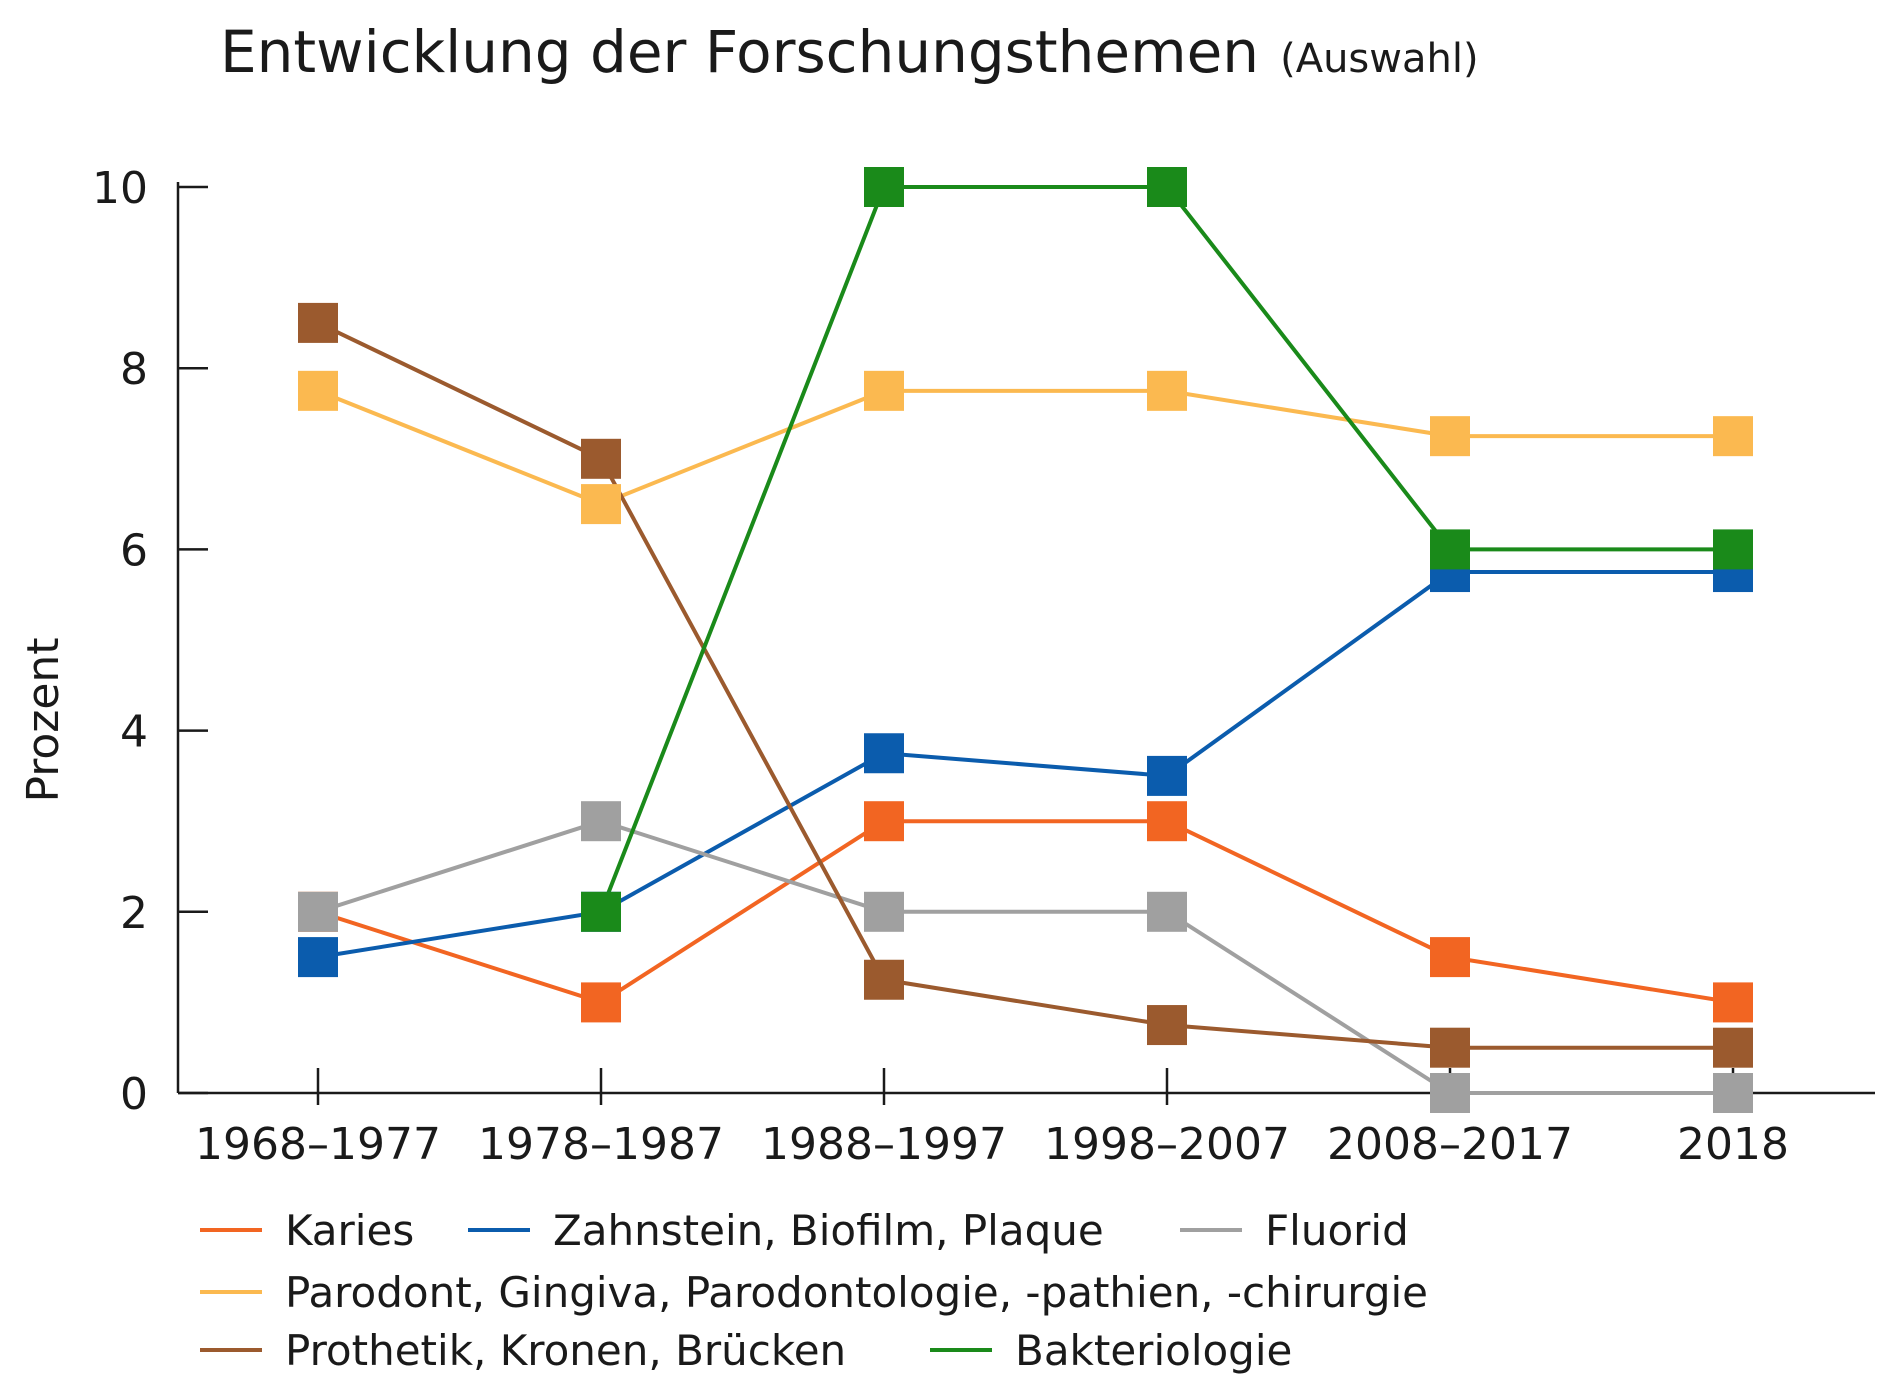  Describe the element at coordinates (565, 1350) in the screenshot. I see `legend-label: Prothetik, Kronen, Brücken` at that location.